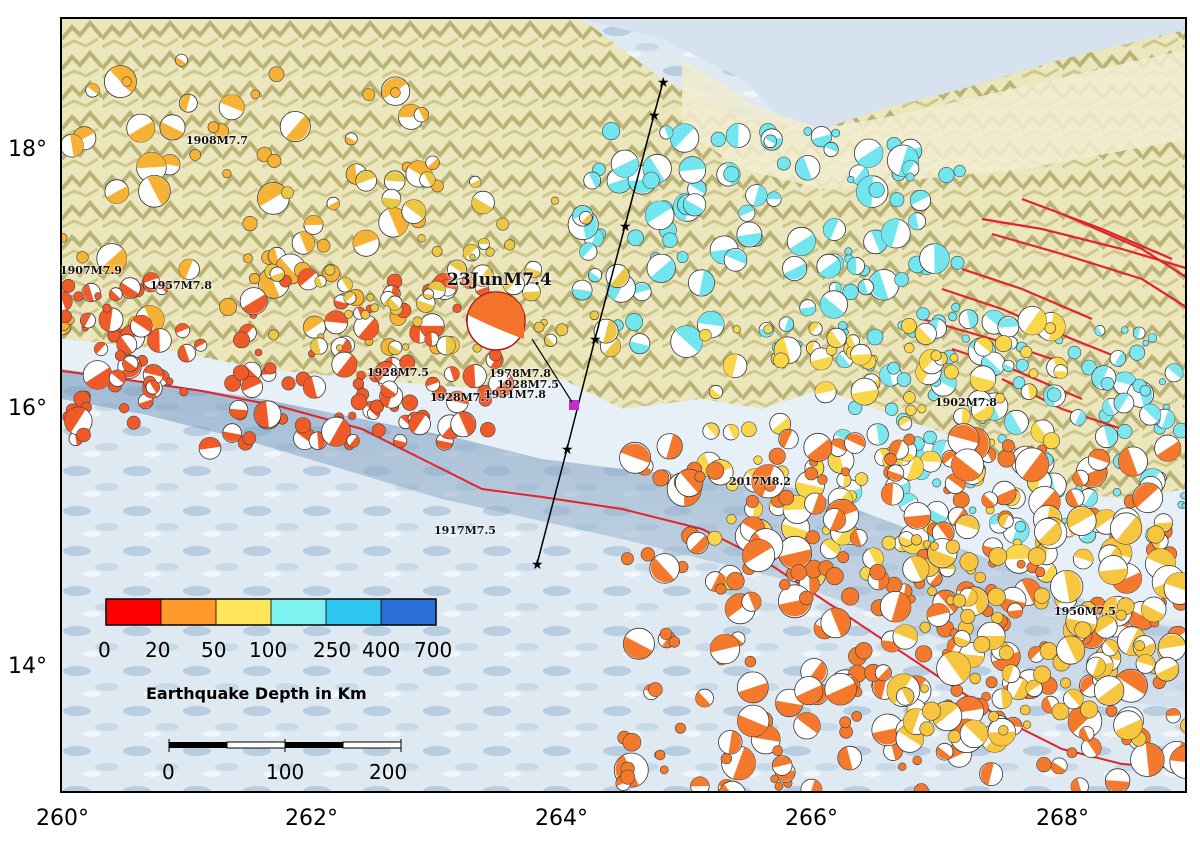 Image resolution: width=1200 pixels, height=847 pixels. Describe the element at coordinates (27, 666) in the screenshot. I see `y-tick-14: 14°` at that location.